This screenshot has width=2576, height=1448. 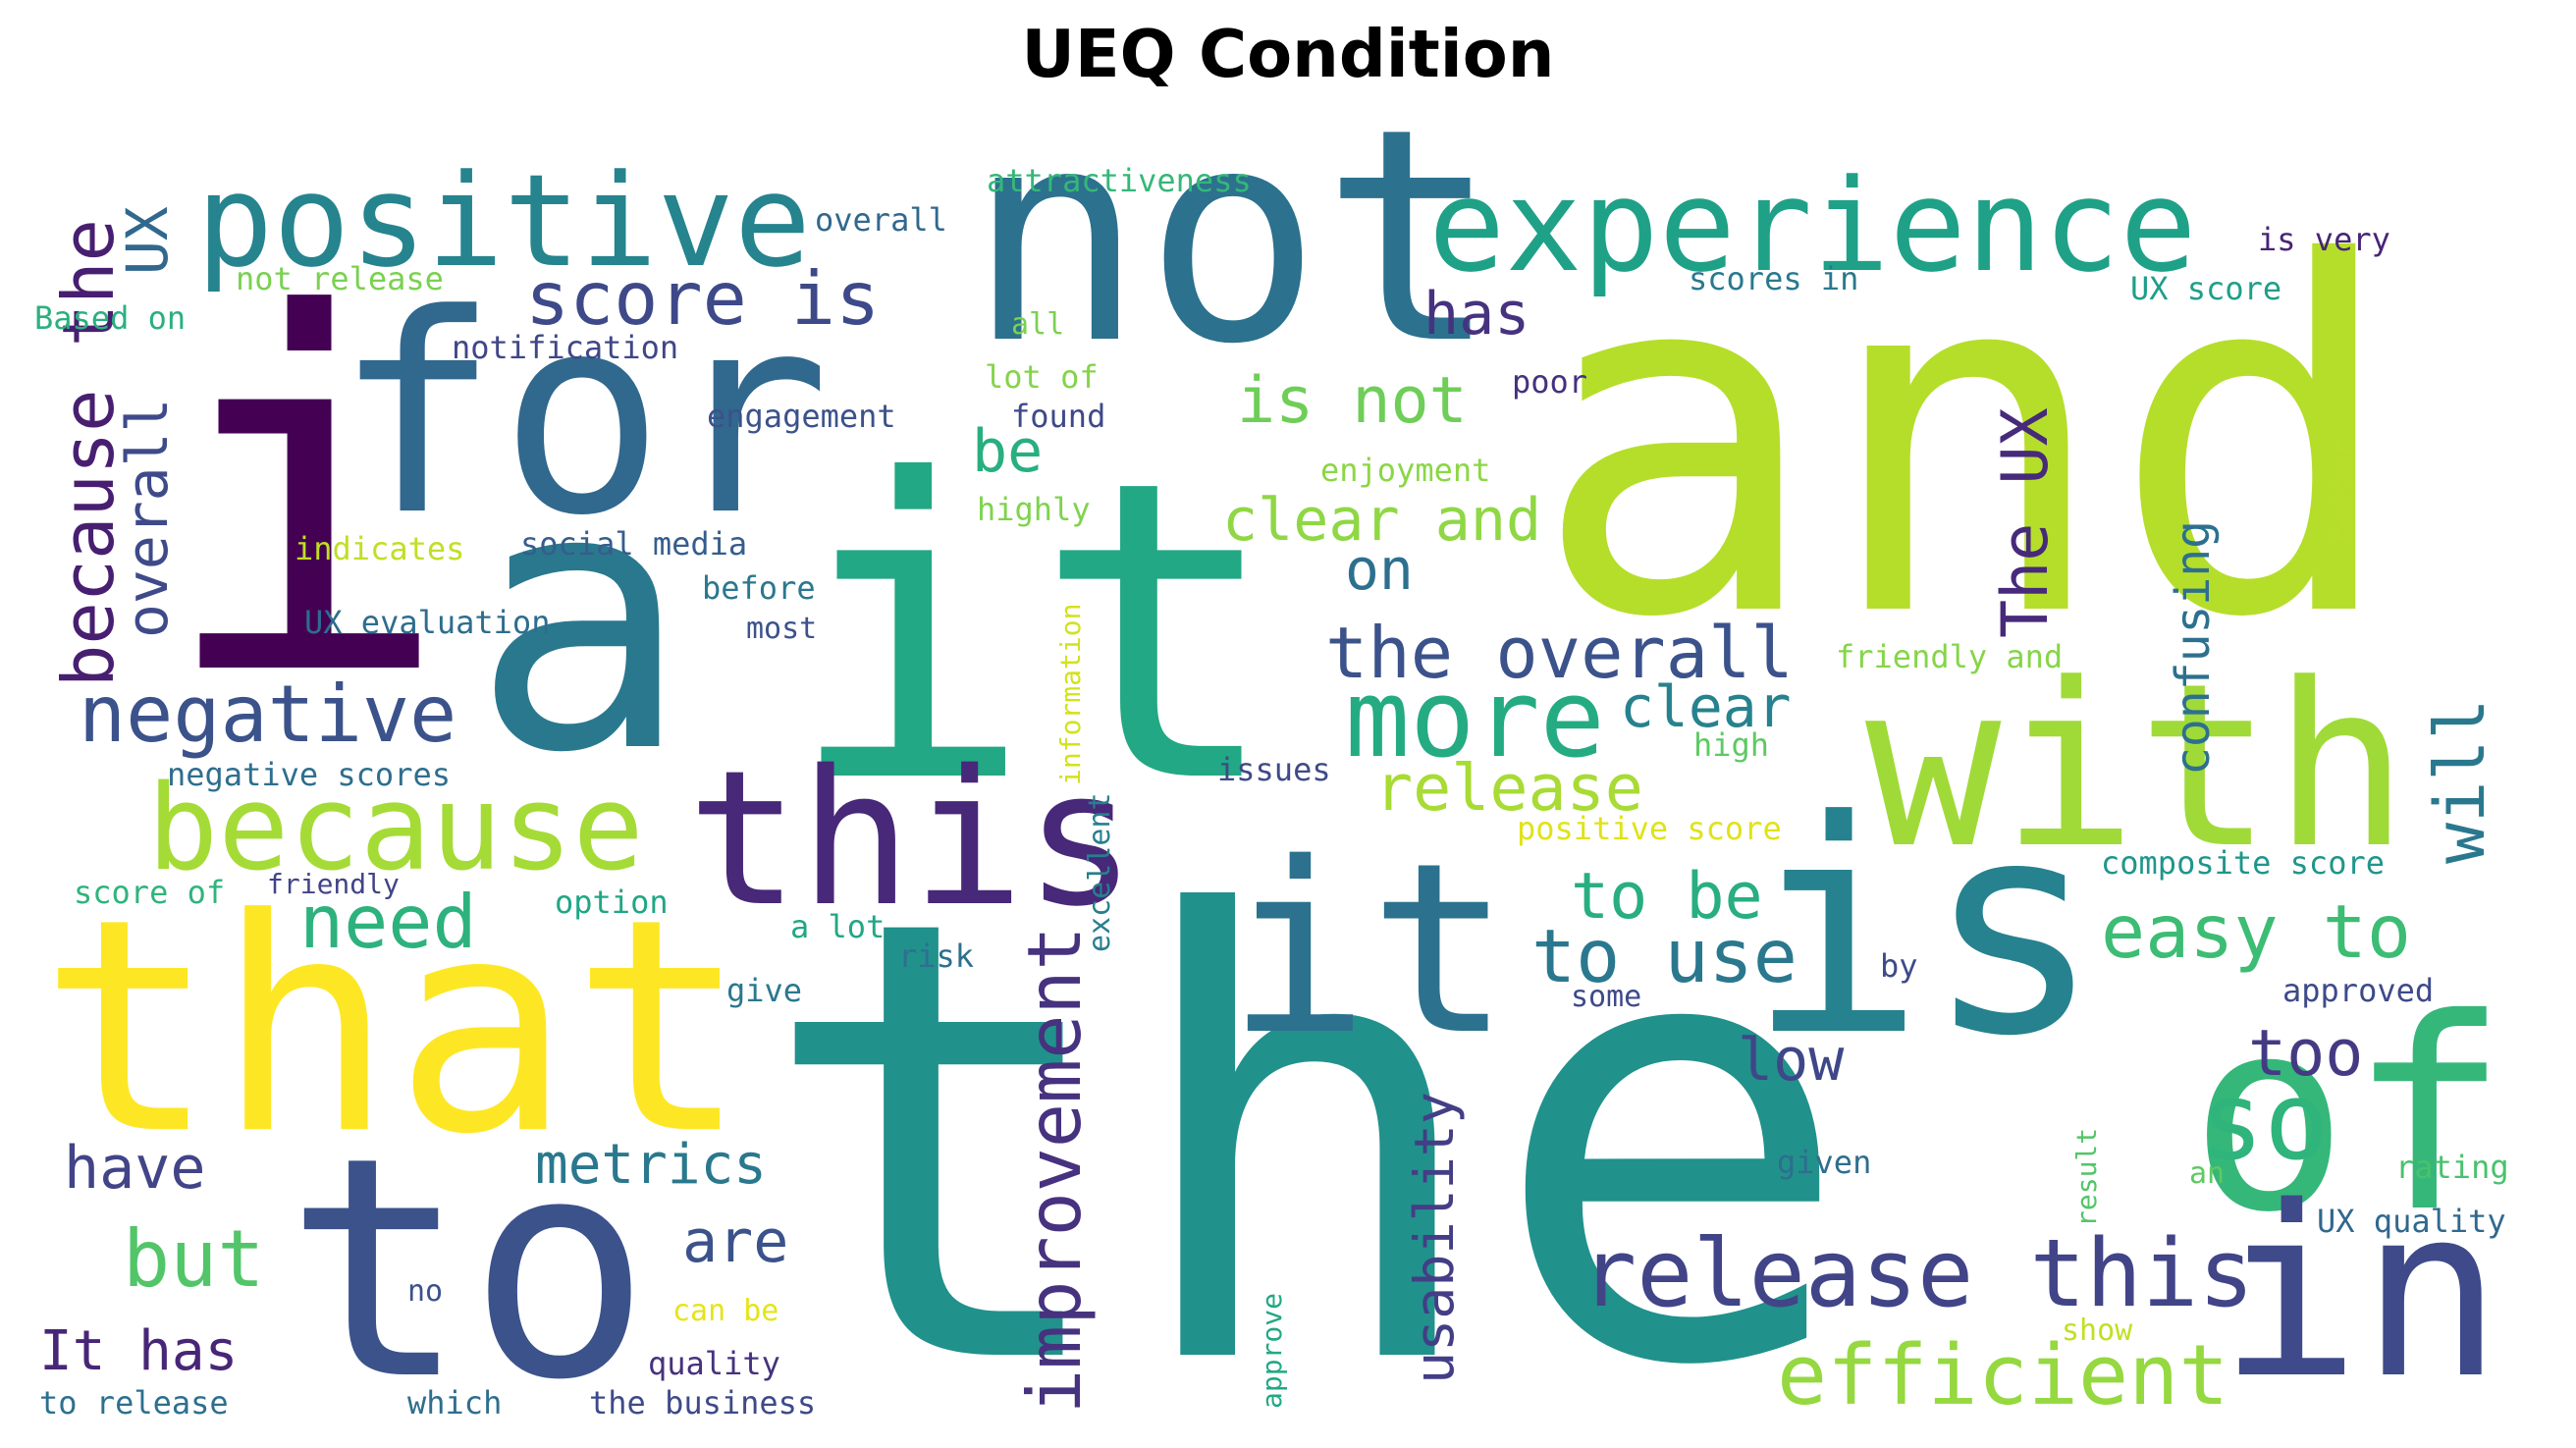 I want to click on word-found: found, so click(x=1058, y=417).